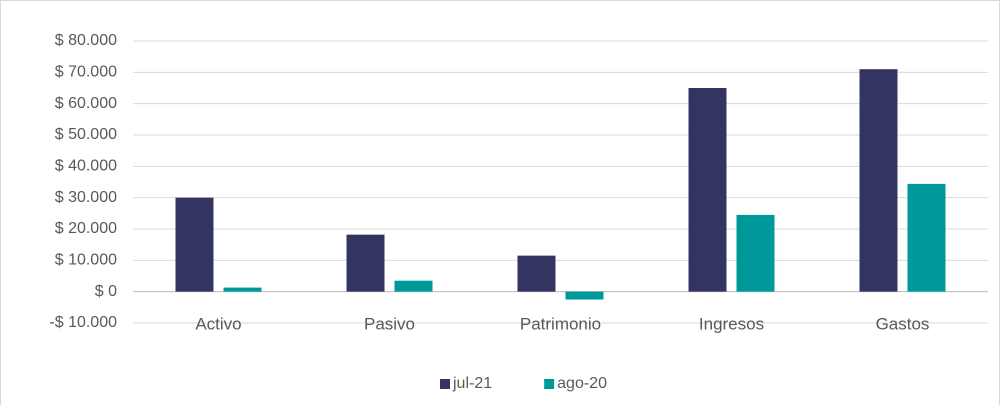 The width and height of the screenshot is (1001, 410). I want to click on y-tick-label: $ 40.000, so click(86, 166).